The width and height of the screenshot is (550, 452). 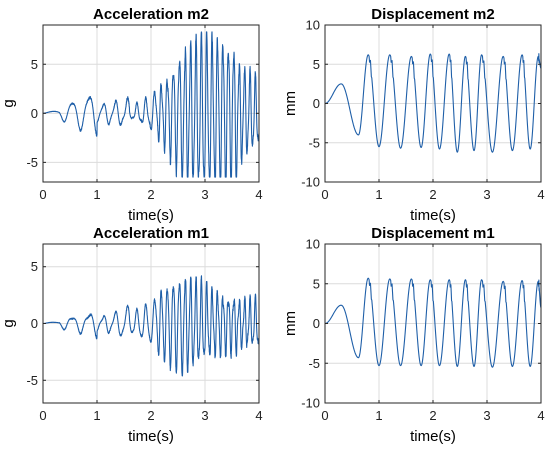 I want to click on chart-title: Acceleration m2, so click(x=151, y=14).